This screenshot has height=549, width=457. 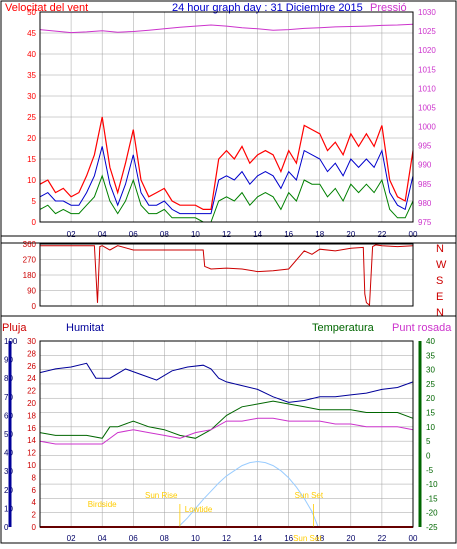 I want to click on series-direction, so click(x=227, y=275).